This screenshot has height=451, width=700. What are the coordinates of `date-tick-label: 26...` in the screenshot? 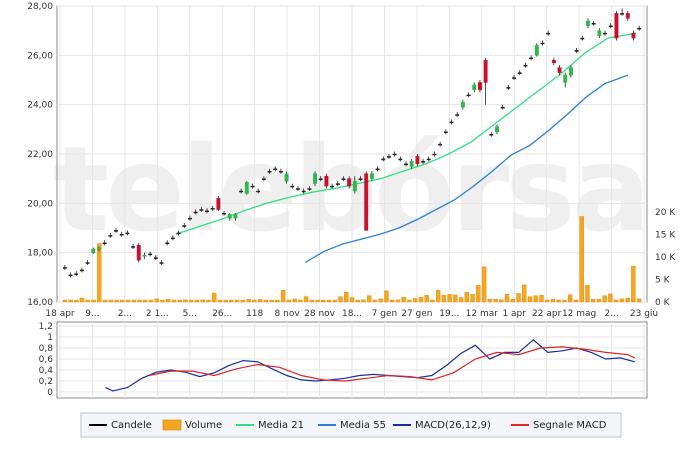 It's located at (222, 314).